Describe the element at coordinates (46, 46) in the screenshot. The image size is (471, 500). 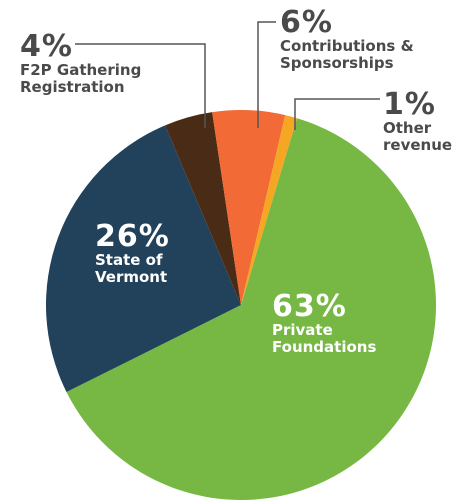
I see `value-label: 4%` at that location.